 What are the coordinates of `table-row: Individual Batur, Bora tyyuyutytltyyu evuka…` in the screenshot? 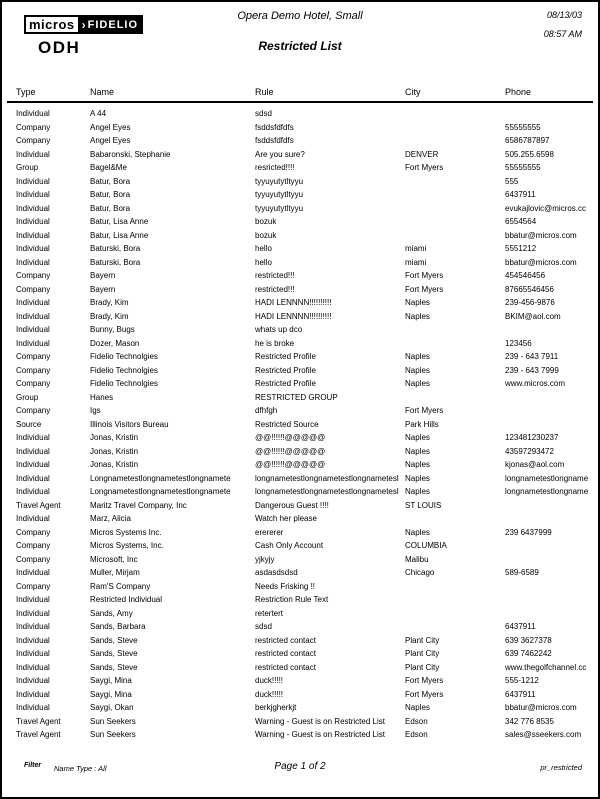 It's located at (300, 209).